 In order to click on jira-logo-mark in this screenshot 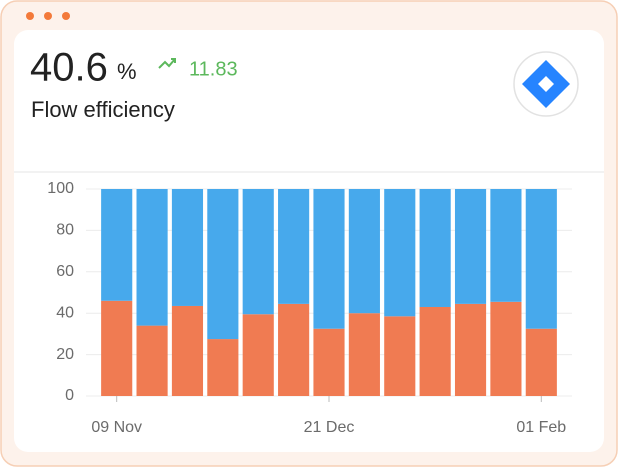, I will do `click(546, 84)`.